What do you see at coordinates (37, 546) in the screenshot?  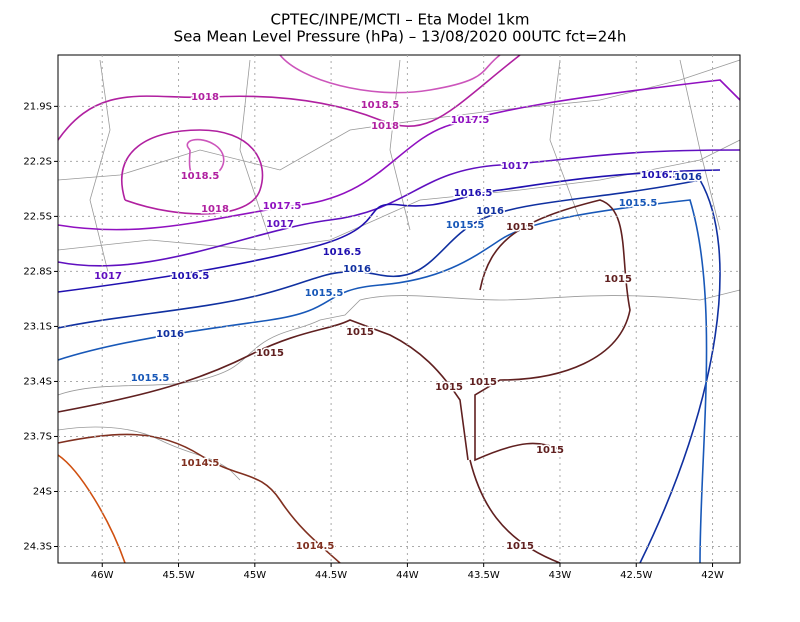 I see `y-tick-label: 24.3S` at bounding box center [37, 546].